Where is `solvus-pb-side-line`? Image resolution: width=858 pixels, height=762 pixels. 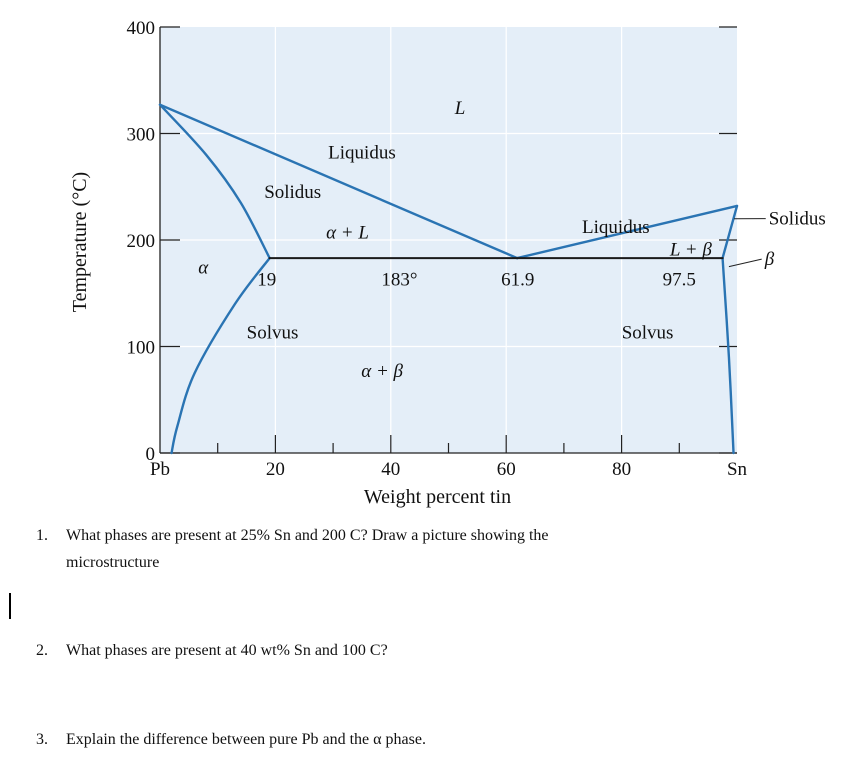 solvus-pb-side-line is located at coordinates (220, 355).